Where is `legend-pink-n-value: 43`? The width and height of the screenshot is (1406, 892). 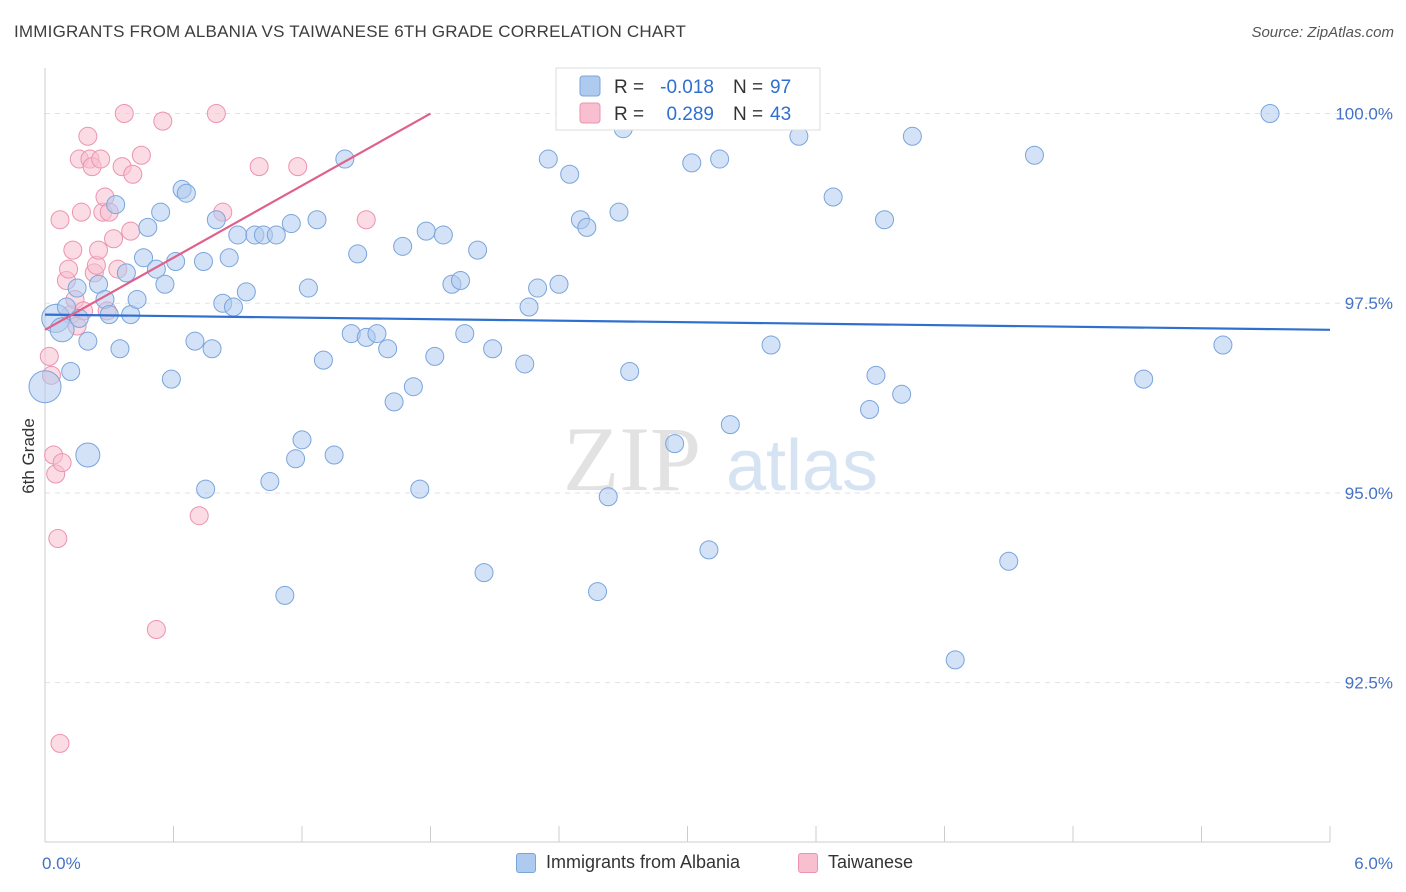
legend-pink-n-value: 43 is located at coordinates (780, 114).